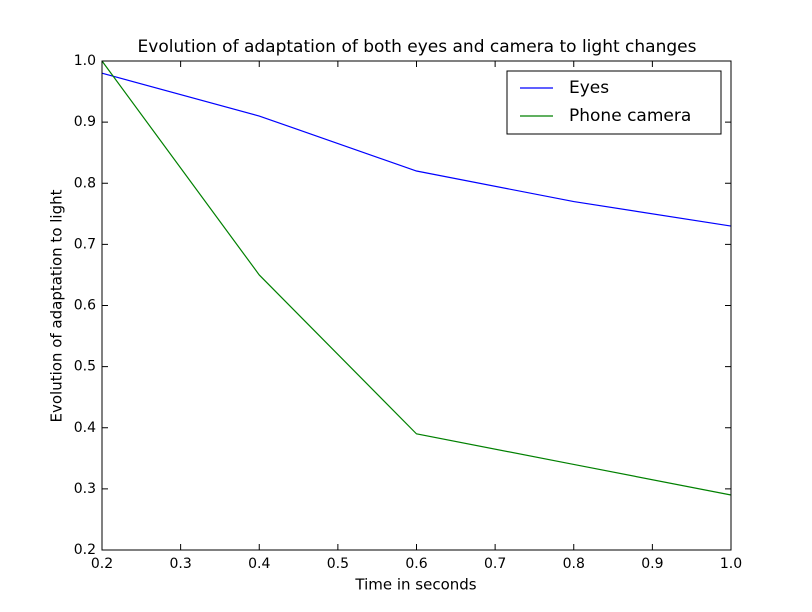  Describe the element at coordinates (338, 564) in the screenshot. I see `x-tick-label: 0.5` at that location.